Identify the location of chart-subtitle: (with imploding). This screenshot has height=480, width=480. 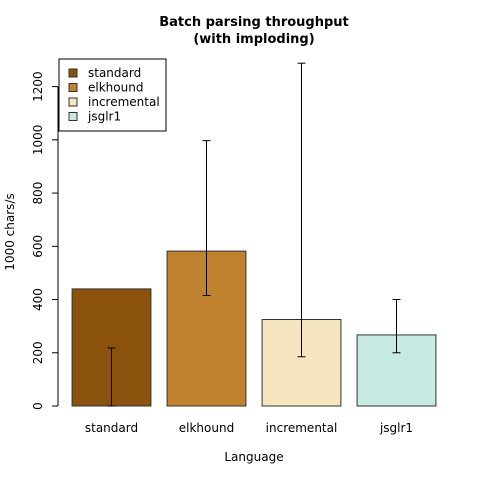
(253, 39).